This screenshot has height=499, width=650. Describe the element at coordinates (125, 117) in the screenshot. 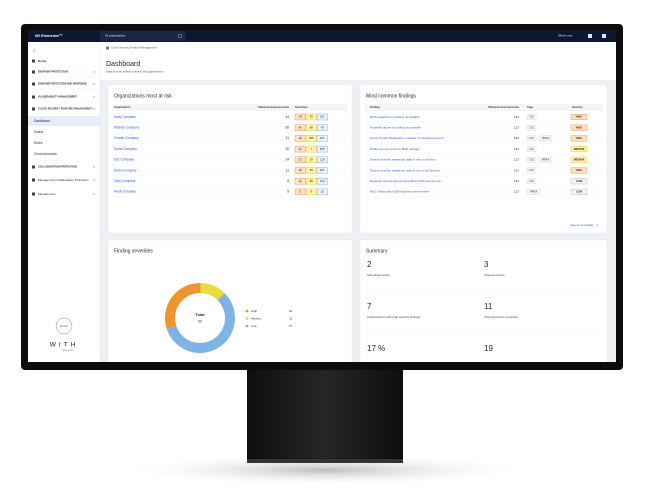

I see `org-name: Andy Company` at that location.